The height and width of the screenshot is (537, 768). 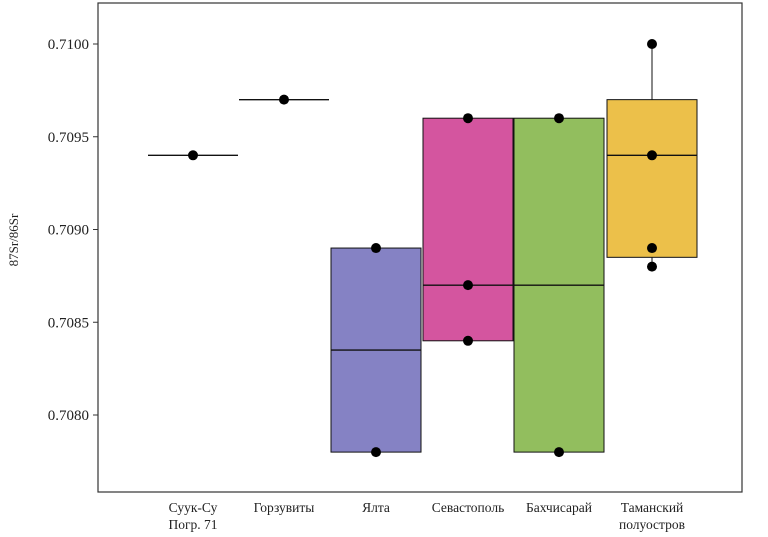 I want to click on x-tick-label: полуостров, so click(x=652, y=524).